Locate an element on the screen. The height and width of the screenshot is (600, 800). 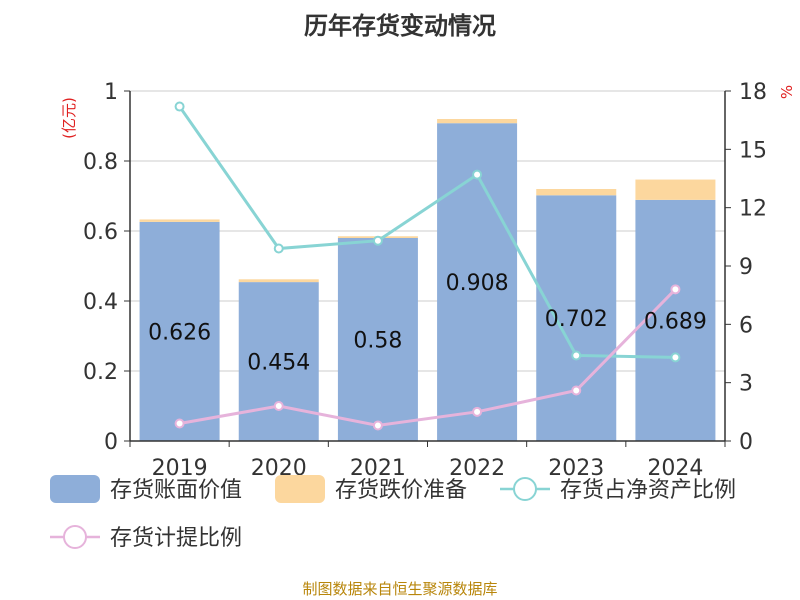
bar-value-label: 0.454 is located at coordinates (278, 363).